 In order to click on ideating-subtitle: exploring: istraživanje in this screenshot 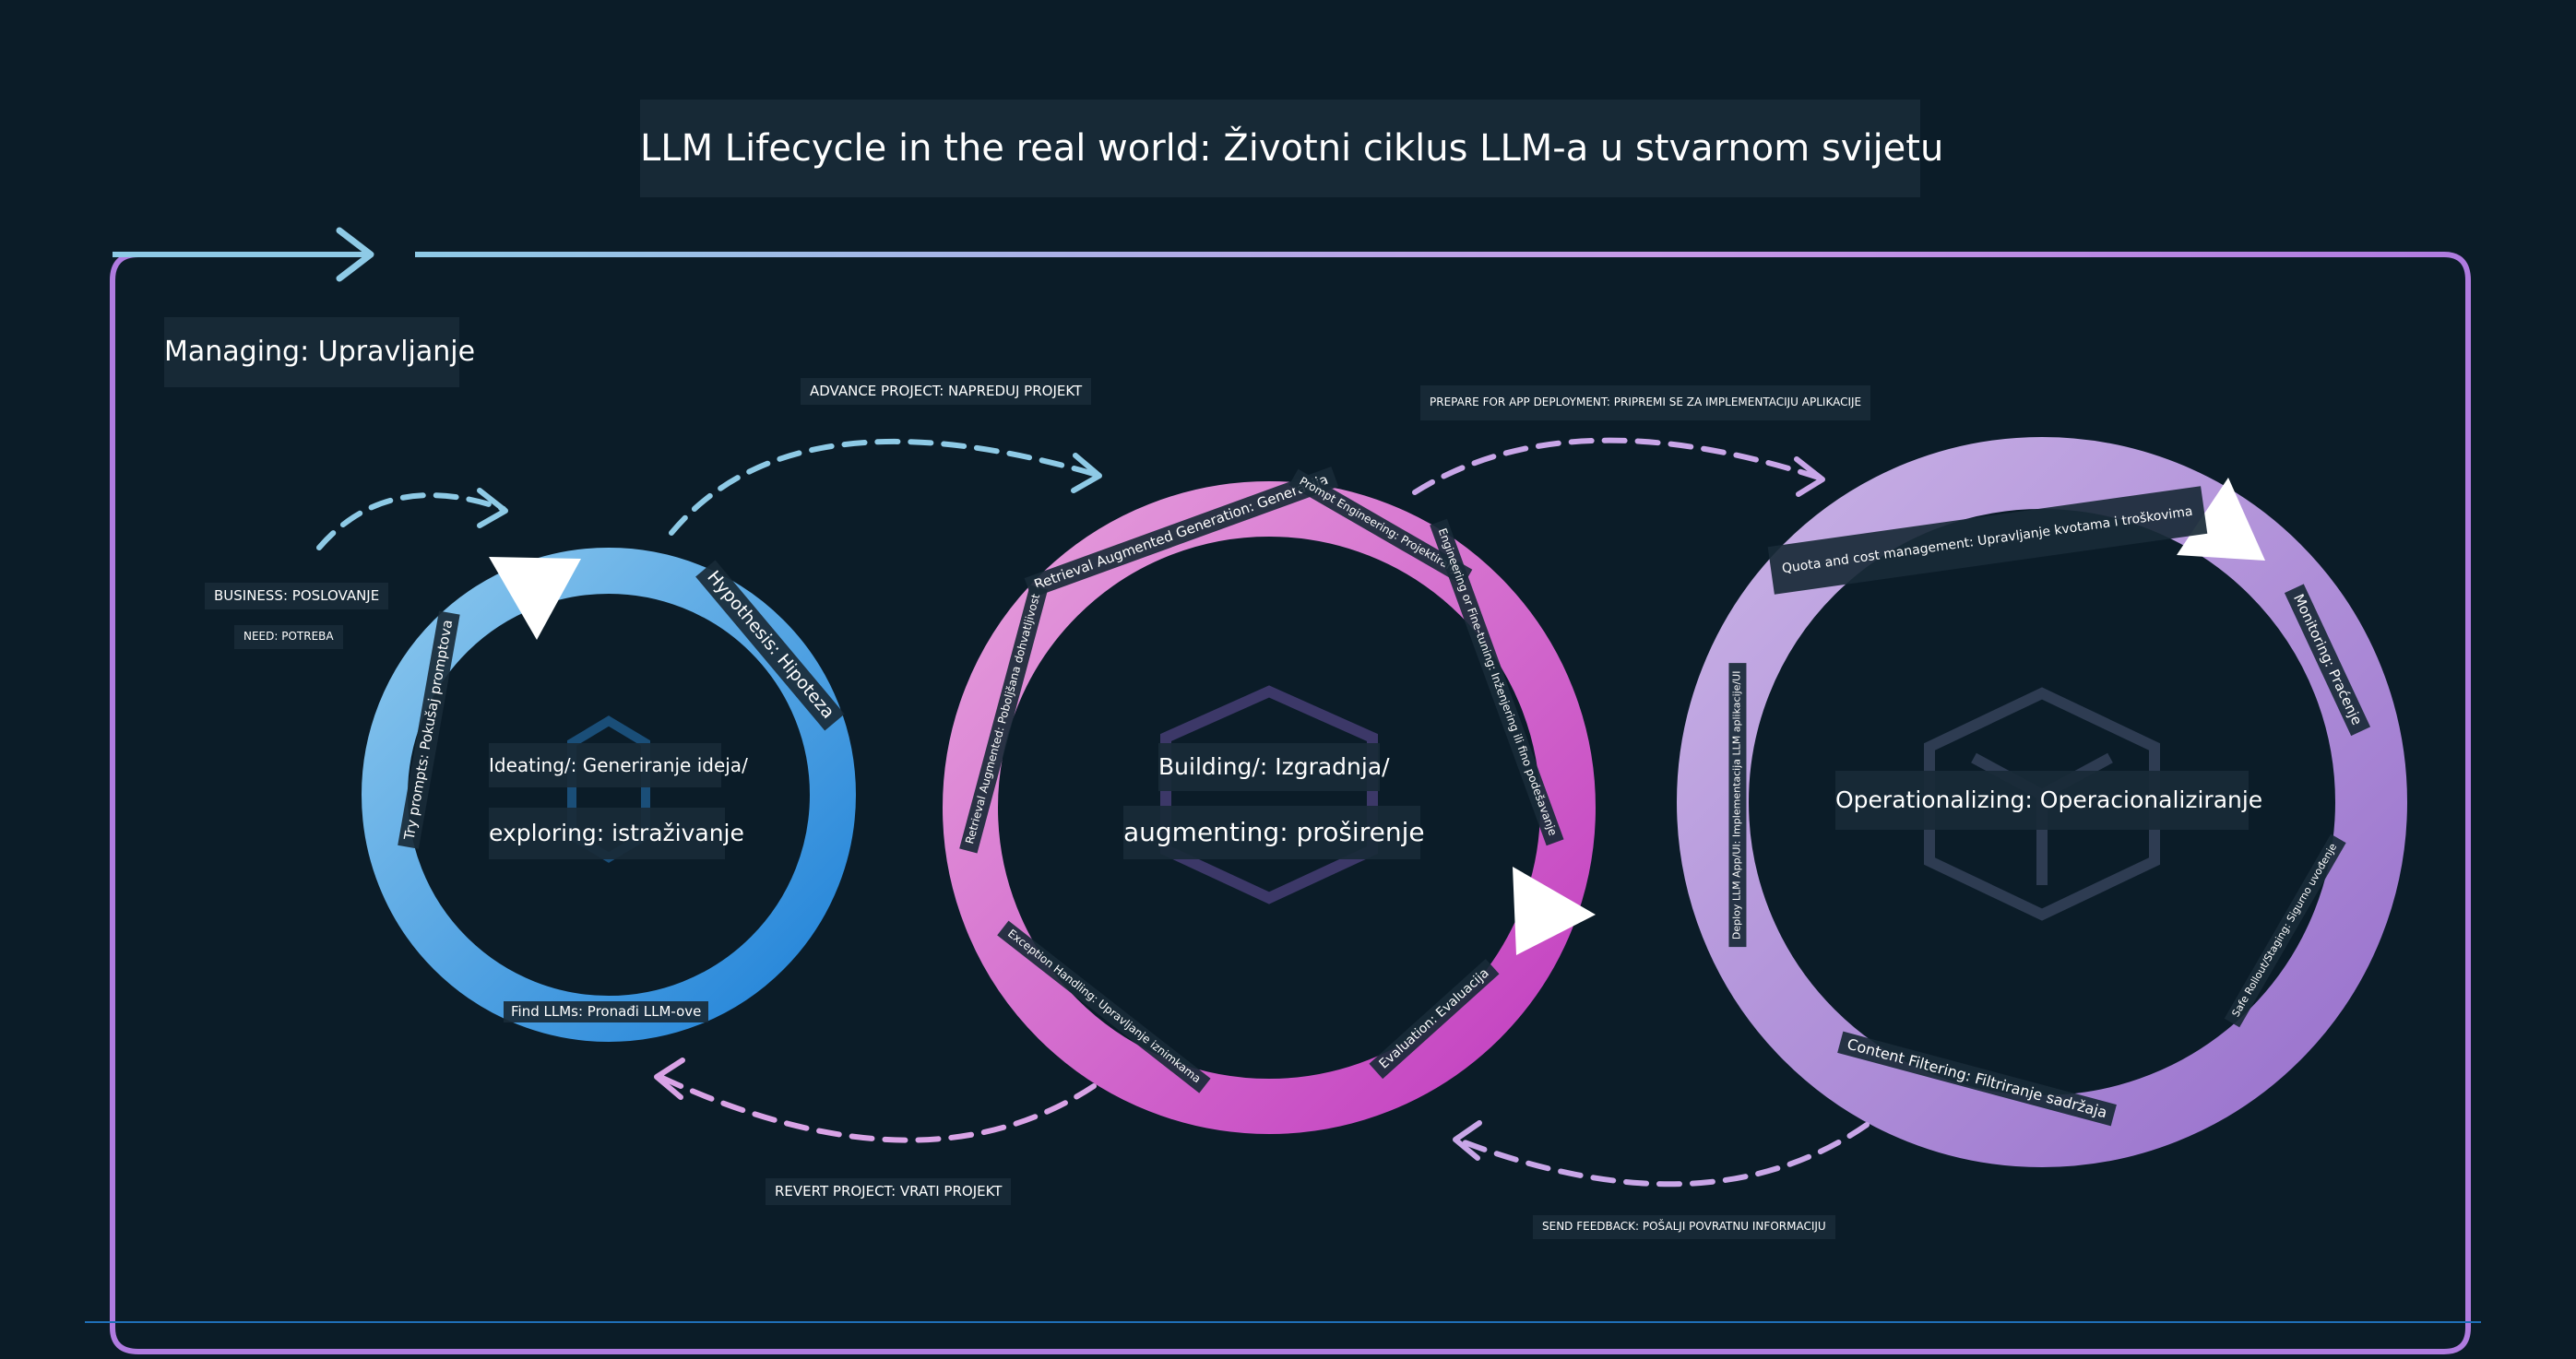, I will do `click(616, 833)`.